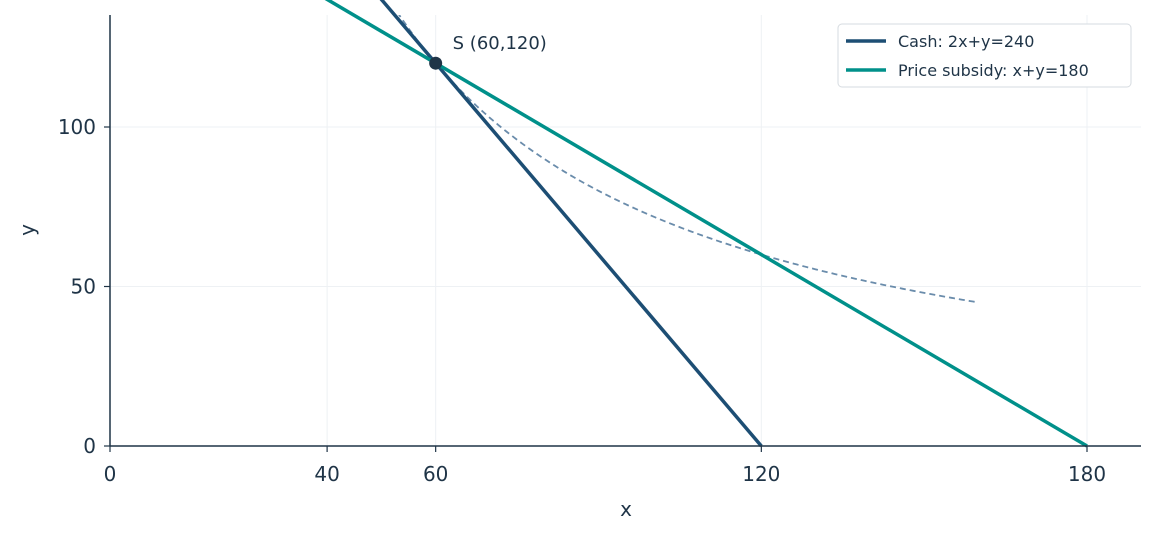  Describe the element at coordinates (89, 446) in the screenshot. I see `y-tick-label: 0` at that location.